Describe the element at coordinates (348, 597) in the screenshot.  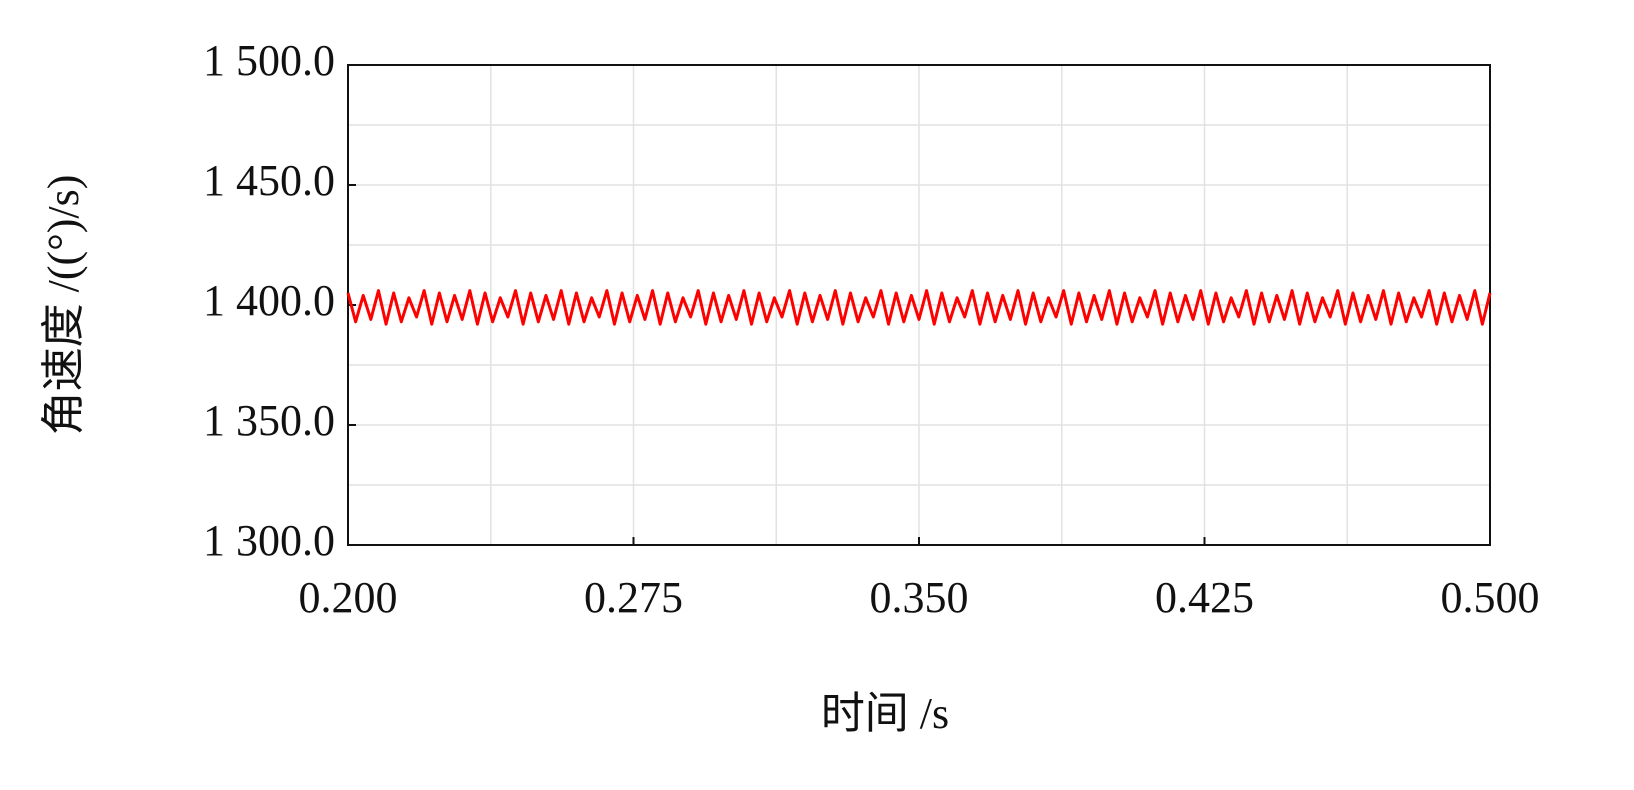
I see `x-tick-label: 0.200` at that location.